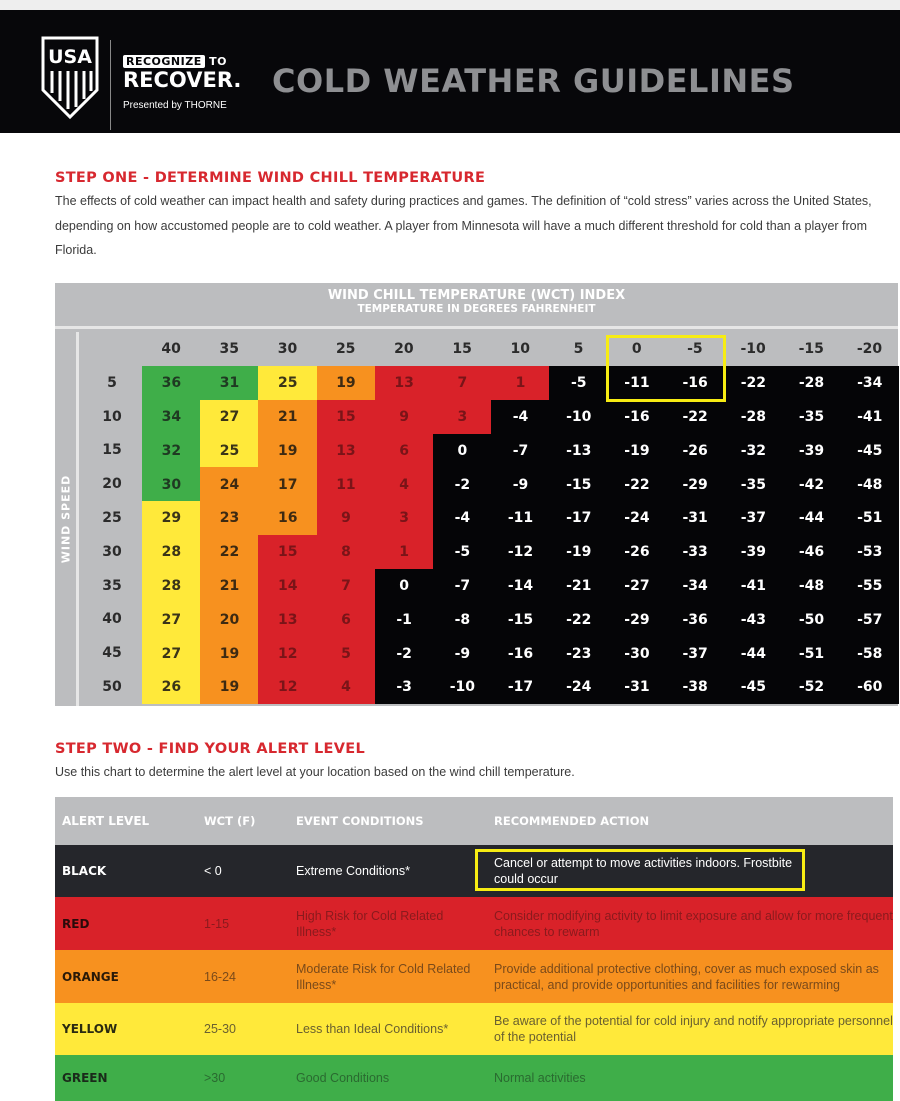  Describe the element at coordinates (870, 653) in the screenshot. I see `wind-chill-cell: -58` at that location.